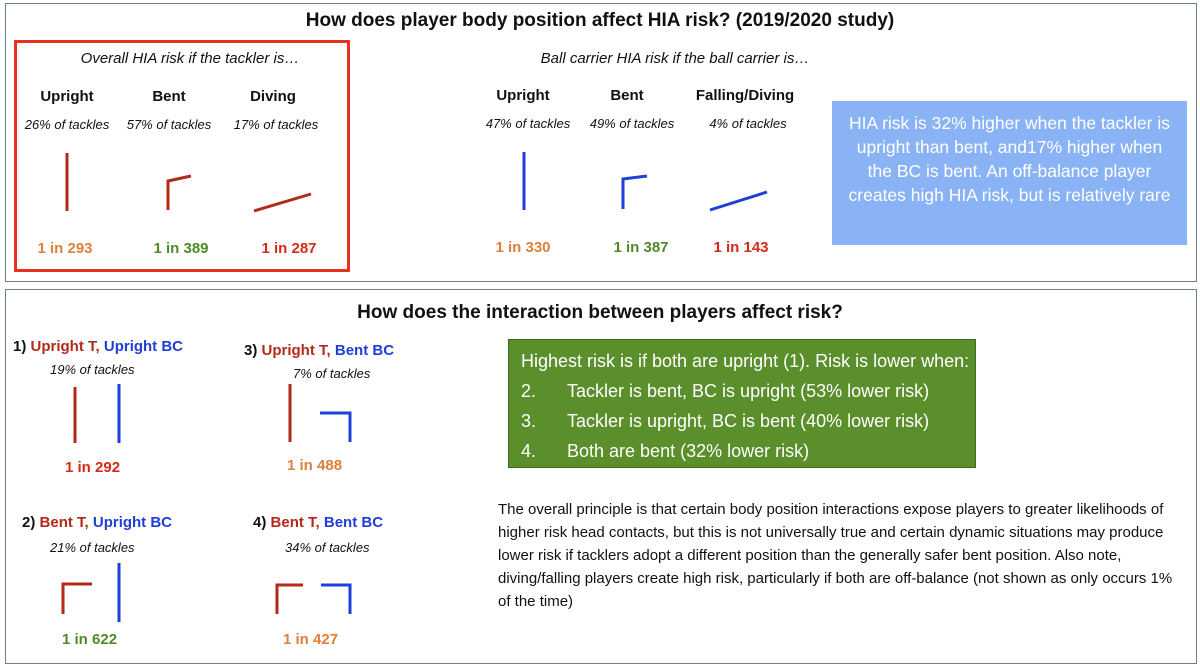  Describe the element at coordinates (62, 522) in the screenshot. I see `combo-2-tackler: Bent T` at that location.